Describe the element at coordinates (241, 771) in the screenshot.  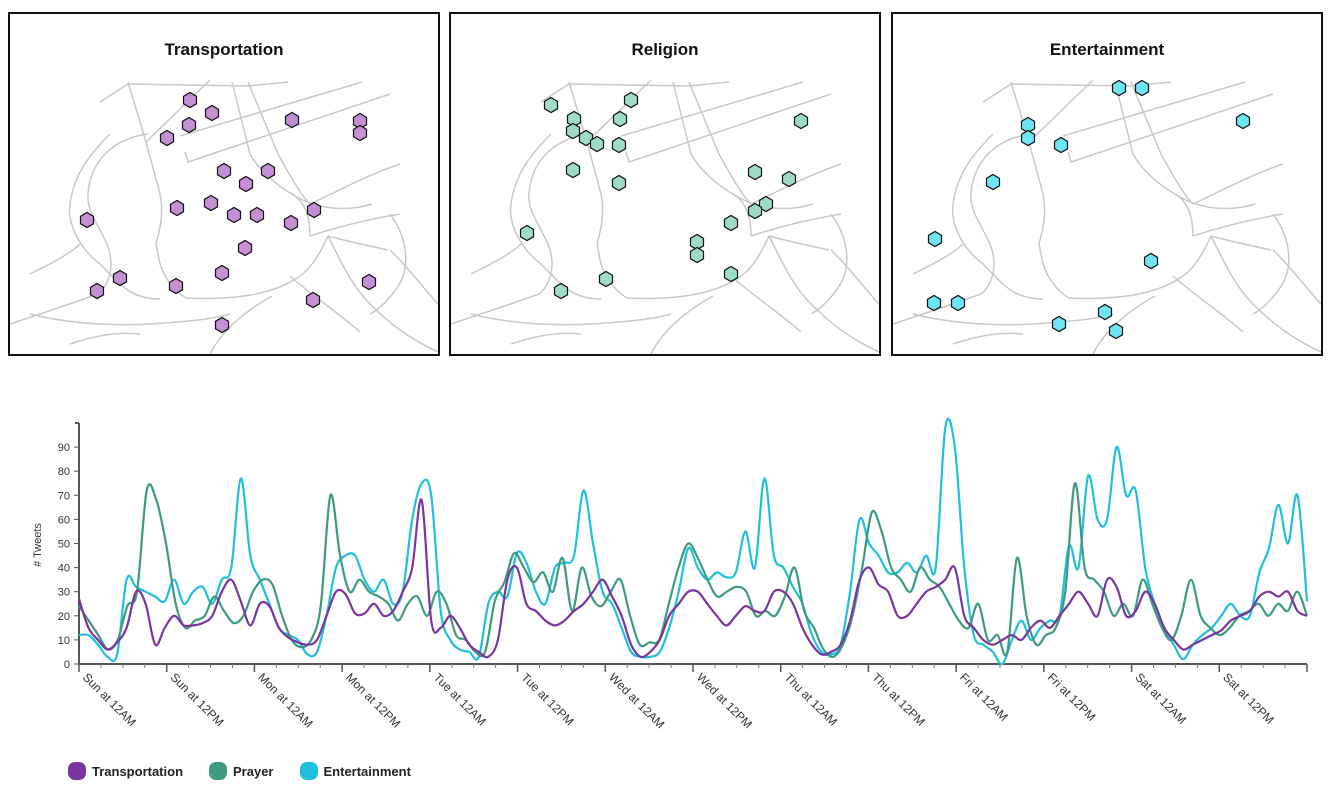
I see `legend-item-prayer: Prayer` at that location.